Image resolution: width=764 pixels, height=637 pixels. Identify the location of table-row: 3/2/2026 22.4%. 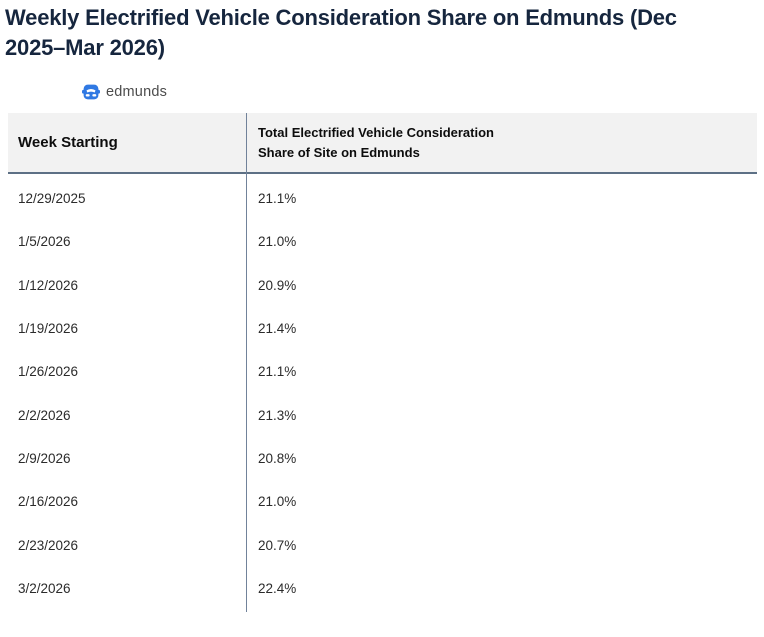
(382, 588).